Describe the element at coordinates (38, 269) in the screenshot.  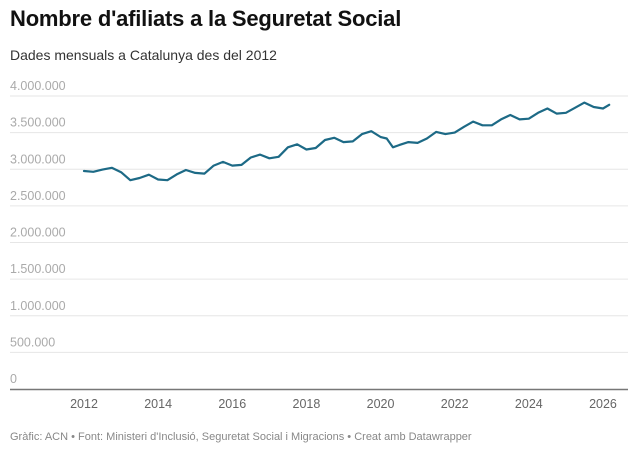
I see `y-tick-label: 1.500.000` at that location.